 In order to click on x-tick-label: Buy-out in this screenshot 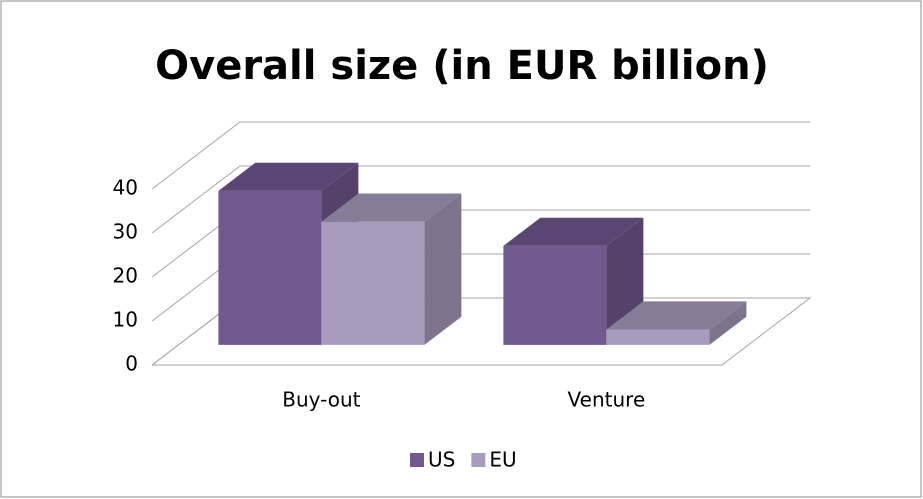, I will do `click(321, 400)`.